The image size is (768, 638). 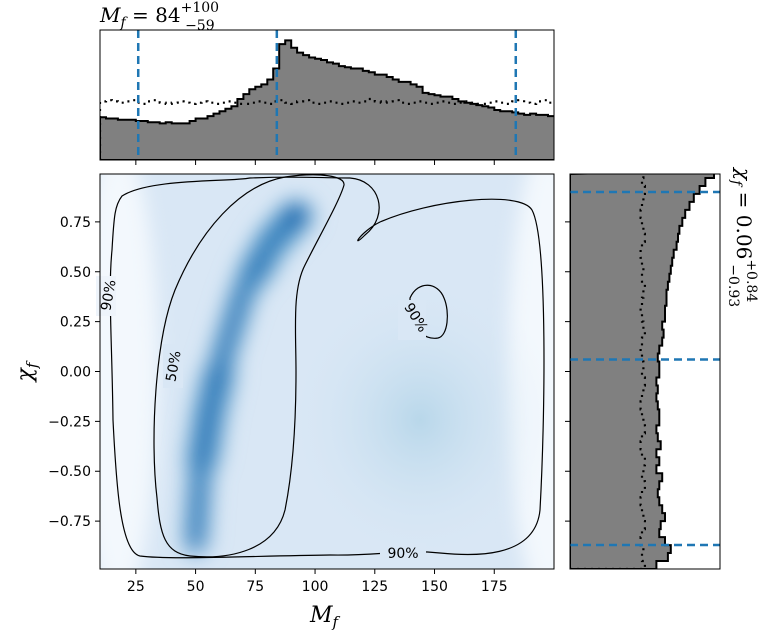 I want to click on y-tick-label: −0.50, so click(x=69, y=472).